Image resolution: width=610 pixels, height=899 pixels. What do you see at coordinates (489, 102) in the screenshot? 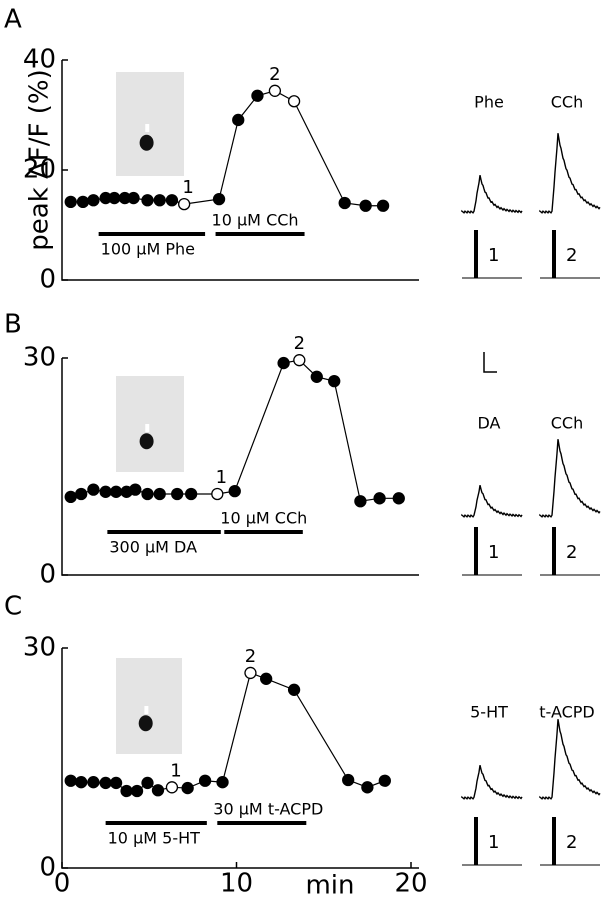
I see `trace-label: Phe` at bounding box center [489, 102].